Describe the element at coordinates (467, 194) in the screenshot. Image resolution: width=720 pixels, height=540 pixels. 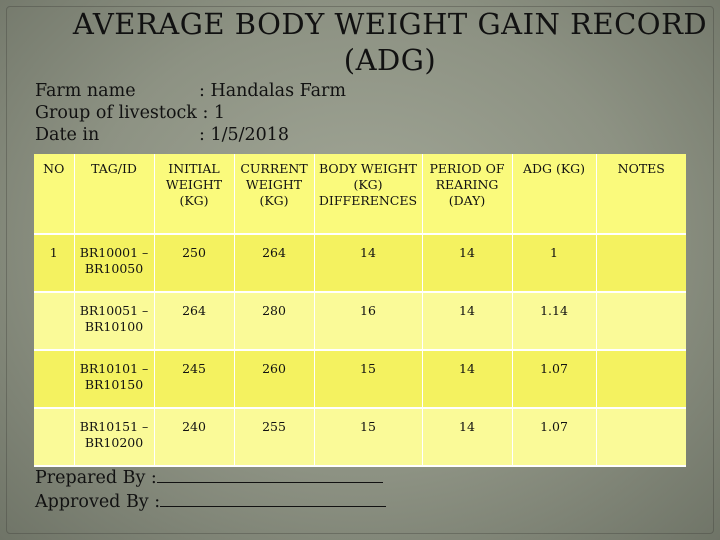
I see `header-period: PERIOD OF REARING (DAY)` at that location.